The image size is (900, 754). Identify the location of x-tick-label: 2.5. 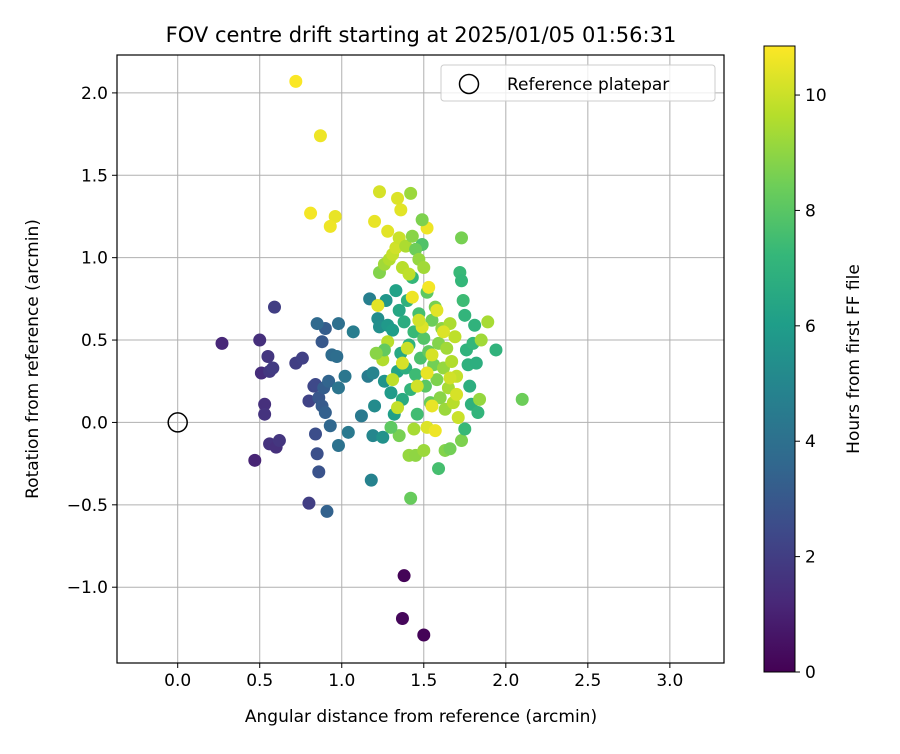
(587, 681).